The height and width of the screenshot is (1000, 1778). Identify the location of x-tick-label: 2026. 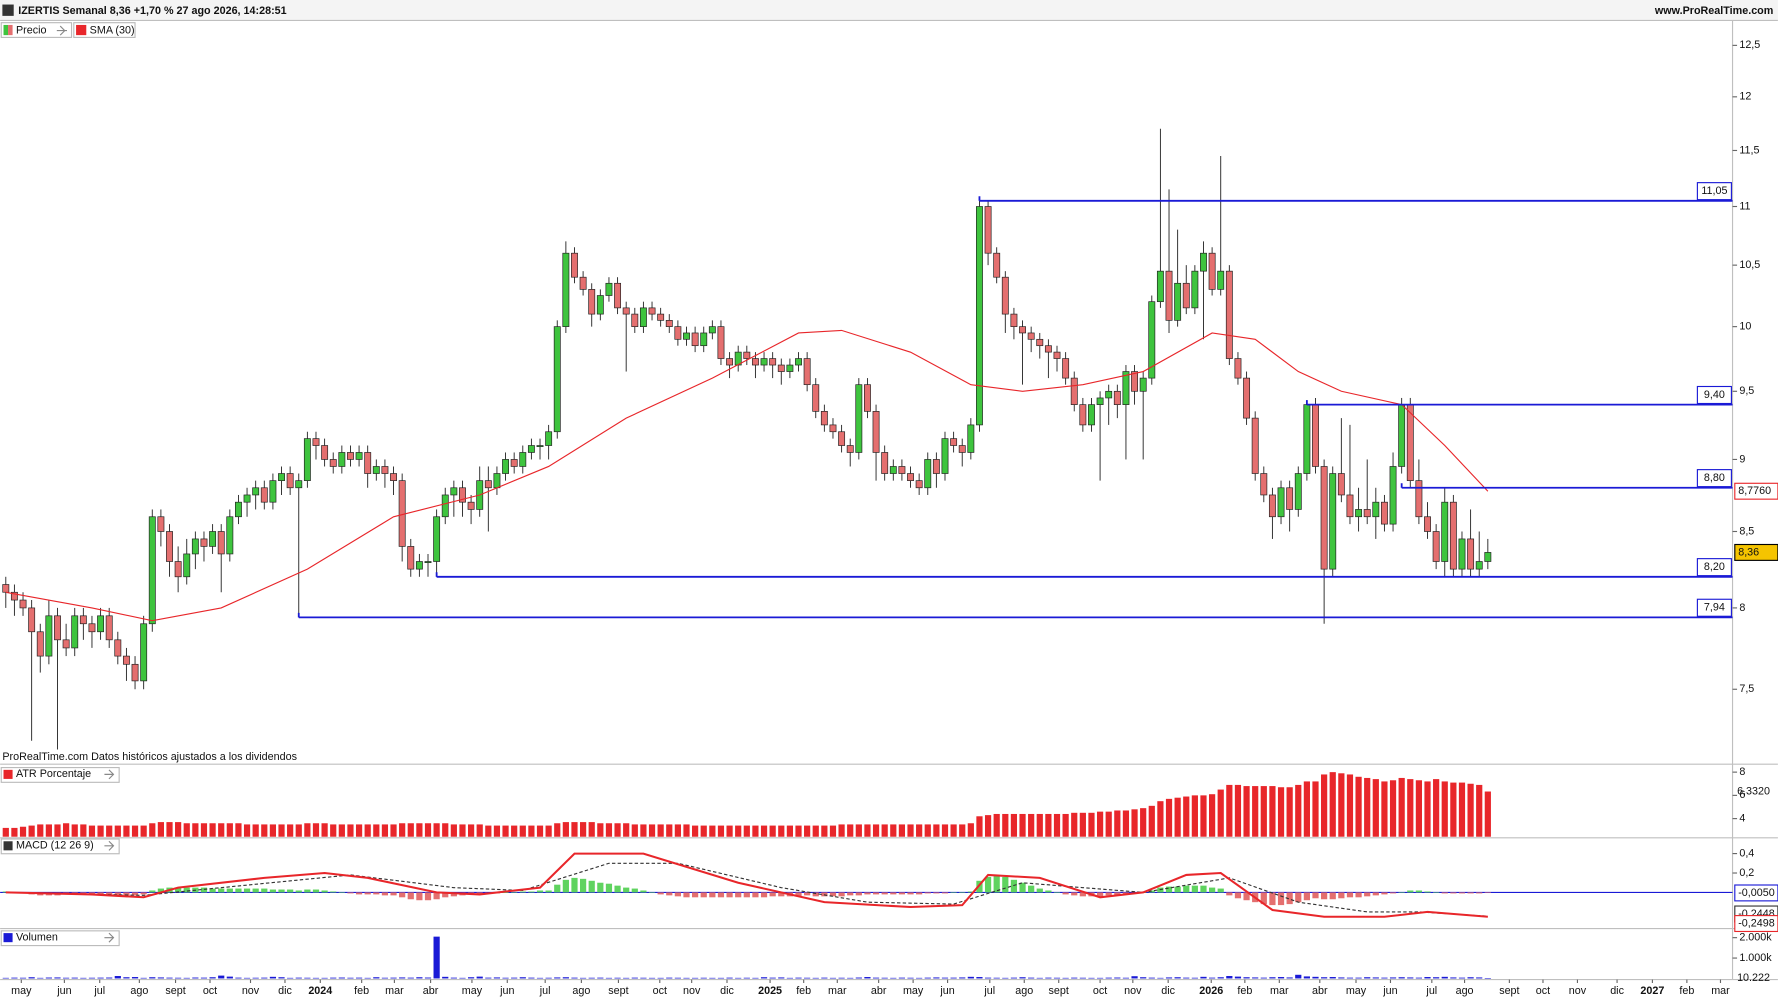
(1211, 991).